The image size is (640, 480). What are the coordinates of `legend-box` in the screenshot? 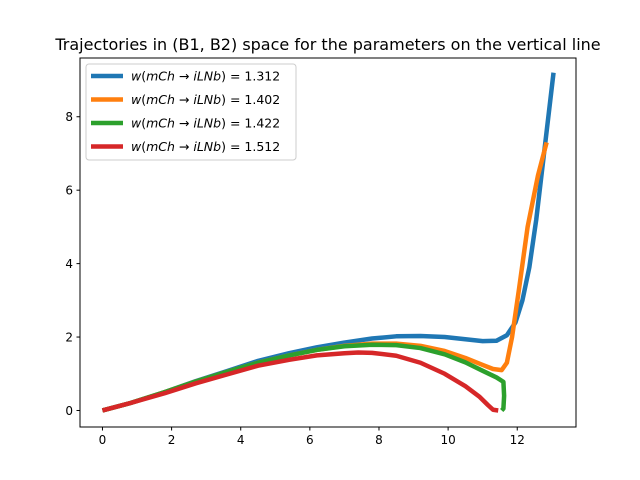 It's located at (191, 112).